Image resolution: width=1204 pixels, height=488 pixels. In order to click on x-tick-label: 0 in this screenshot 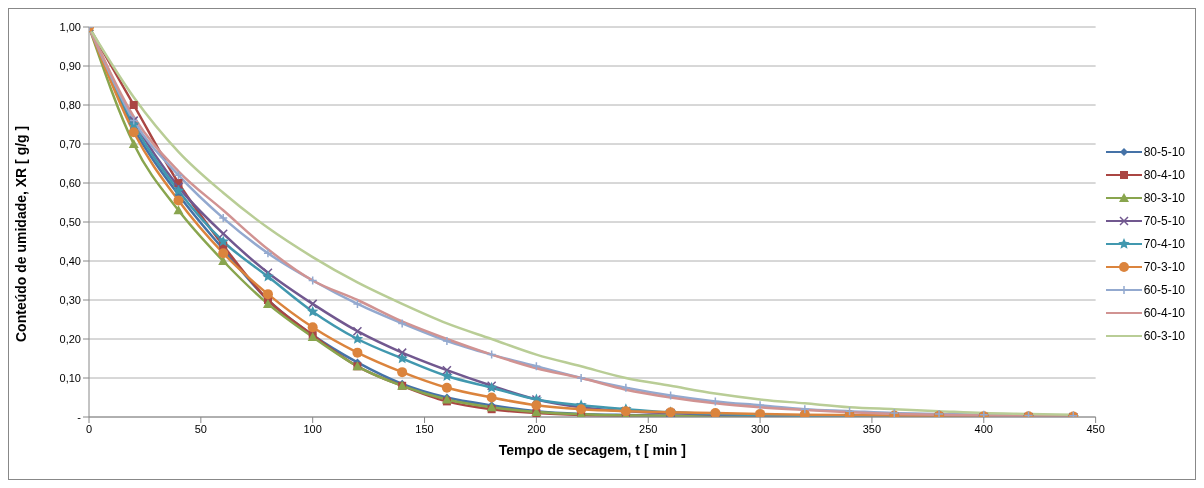, I will do `click(89, 428)`.